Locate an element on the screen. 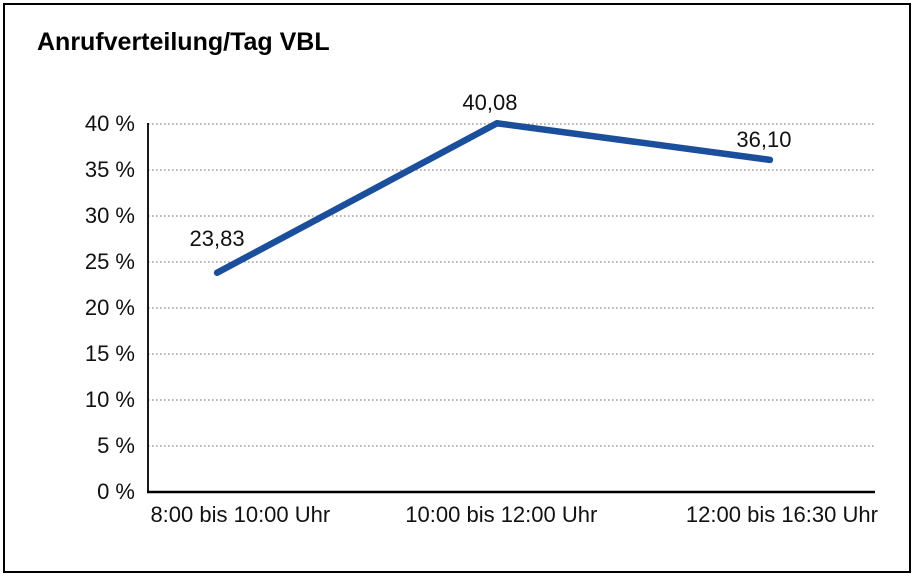  y-tick-label: 25 % is located at coordinates (109, 261).